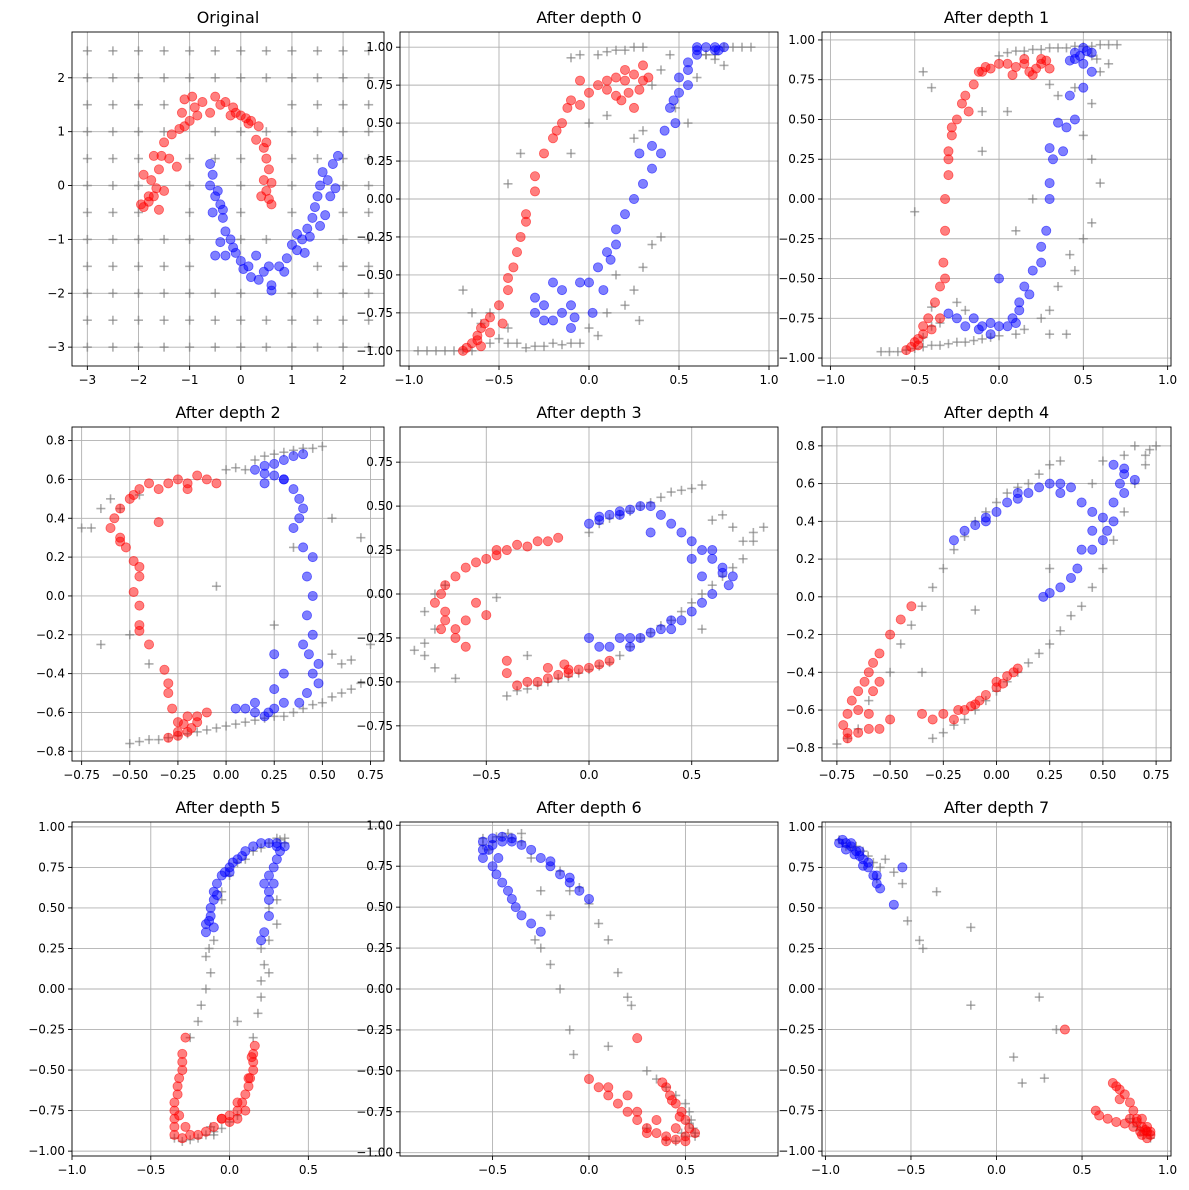 This screenshot has height=1190, width=1189. I want to click on panel-0: Original −3 −2 −1 0 1 2 −3 −2 −1 0 1 2, so click(216, 197).